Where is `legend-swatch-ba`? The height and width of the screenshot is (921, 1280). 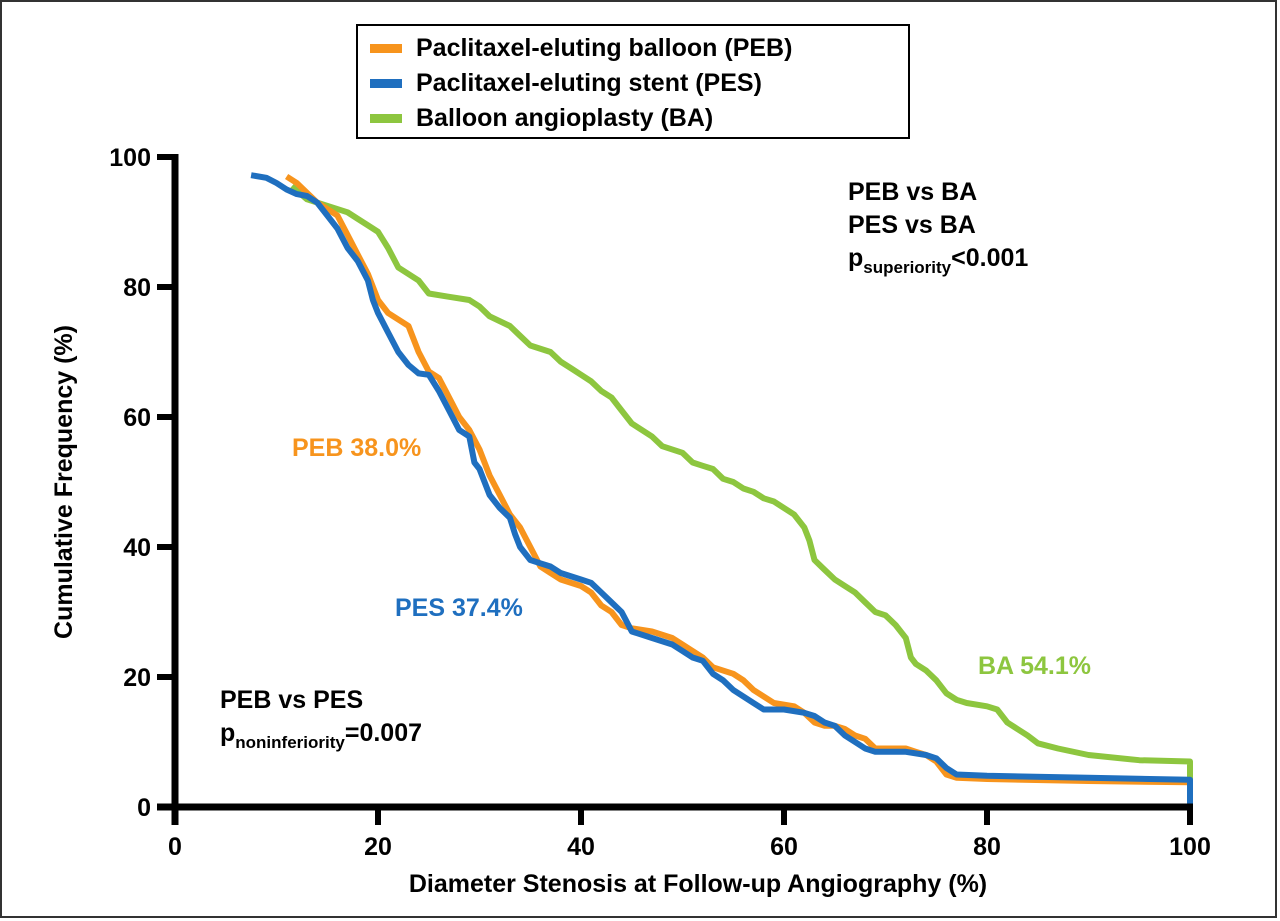
legend-swatch-ba is located at coordinates (386, 118).